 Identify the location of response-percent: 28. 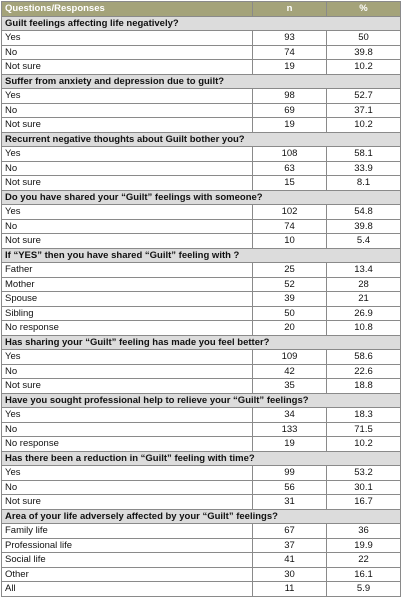
(363, 284).